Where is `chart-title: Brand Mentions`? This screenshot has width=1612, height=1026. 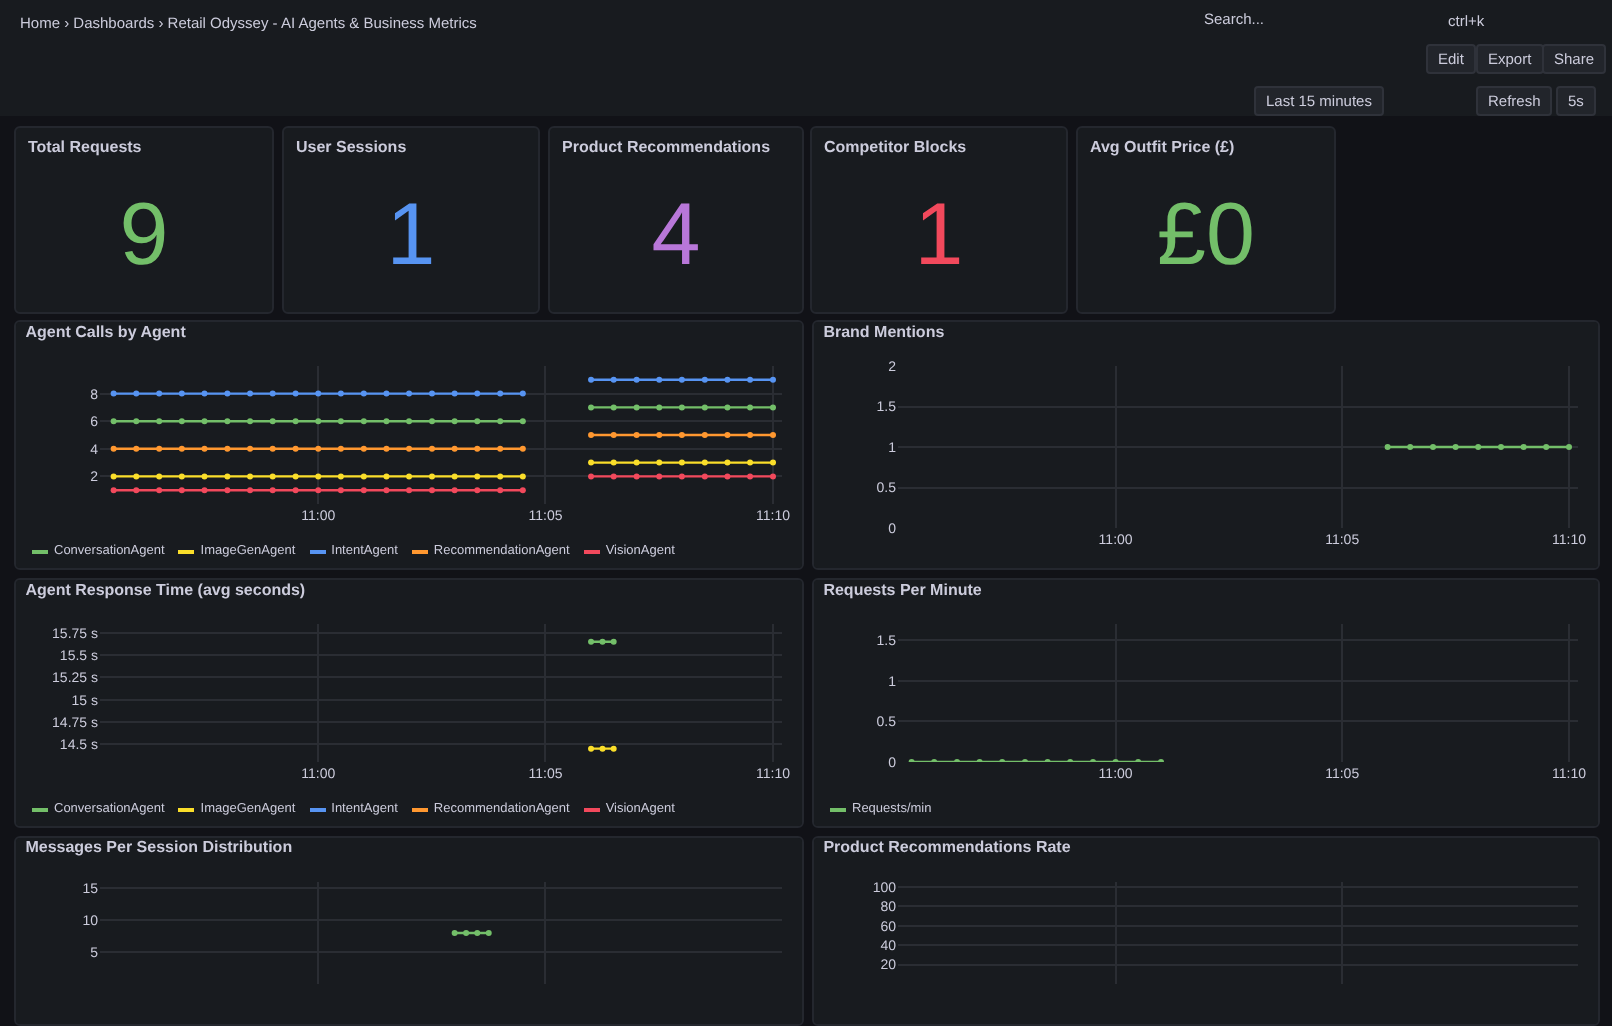 chart-title: Brand Mentions is located at coordinates (884, 331).